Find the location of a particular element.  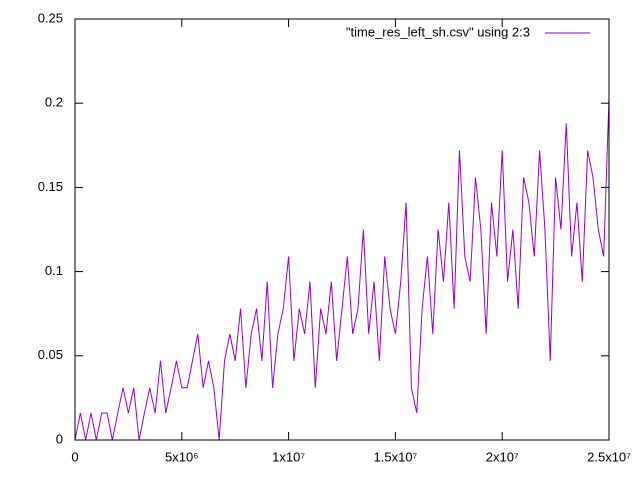

y-tick-label: 0.05 is located at coordinates (50, 354).